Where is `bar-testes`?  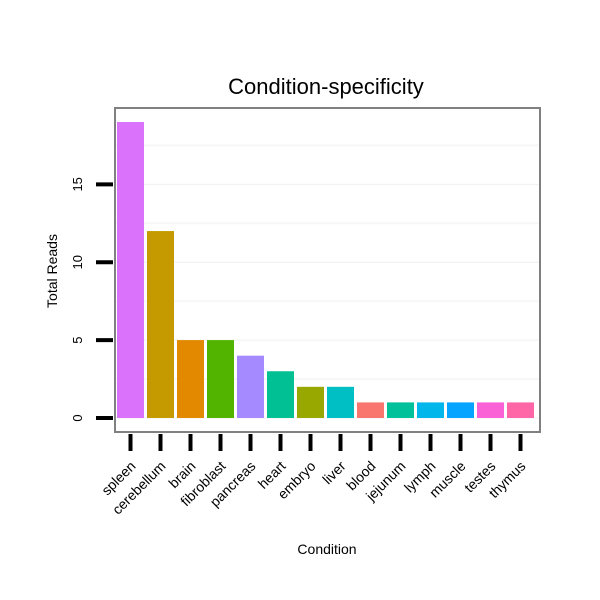
bar-testes is located at coordinates (490, 410).